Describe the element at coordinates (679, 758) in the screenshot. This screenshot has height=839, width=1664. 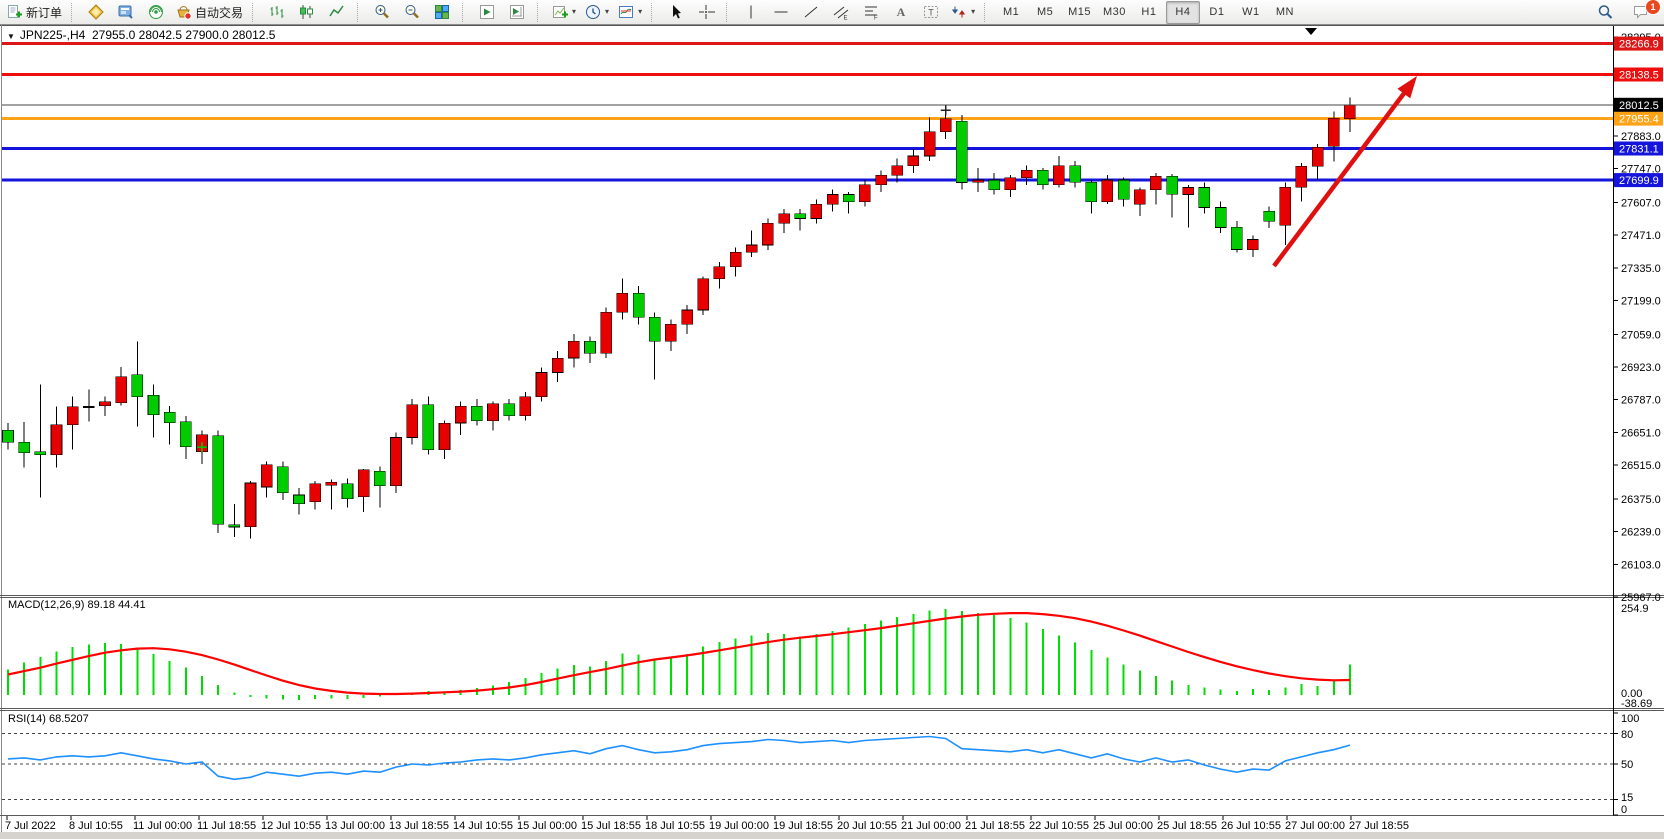
I see `rsi-line` at that location.